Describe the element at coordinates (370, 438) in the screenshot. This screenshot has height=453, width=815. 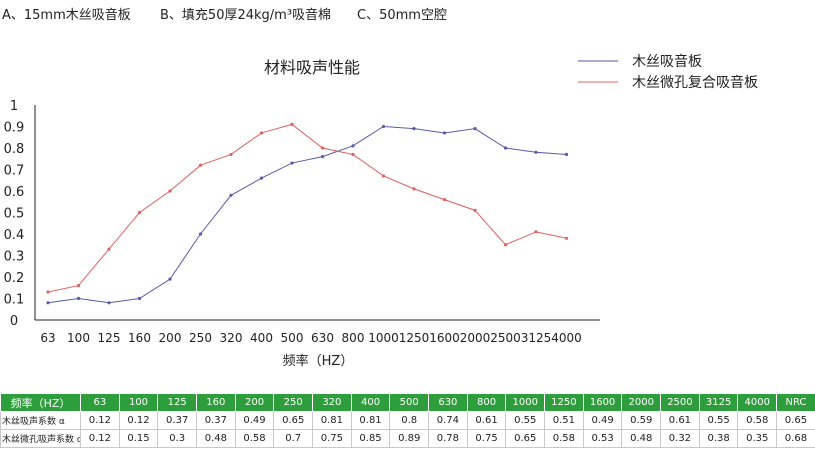
I see `table-cell: 0.85` at that location.